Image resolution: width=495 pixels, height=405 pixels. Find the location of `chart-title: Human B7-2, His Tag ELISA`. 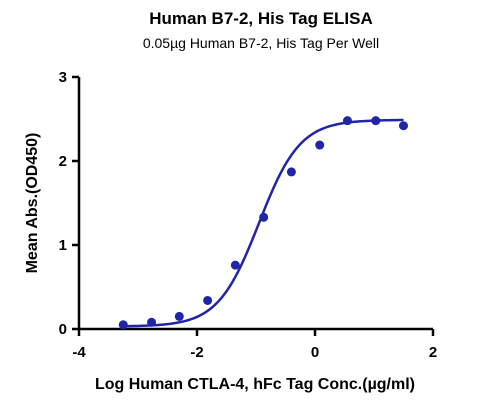

chart-title: Human B7-2, His Tag ELISA is located at coordinates (261, 18).